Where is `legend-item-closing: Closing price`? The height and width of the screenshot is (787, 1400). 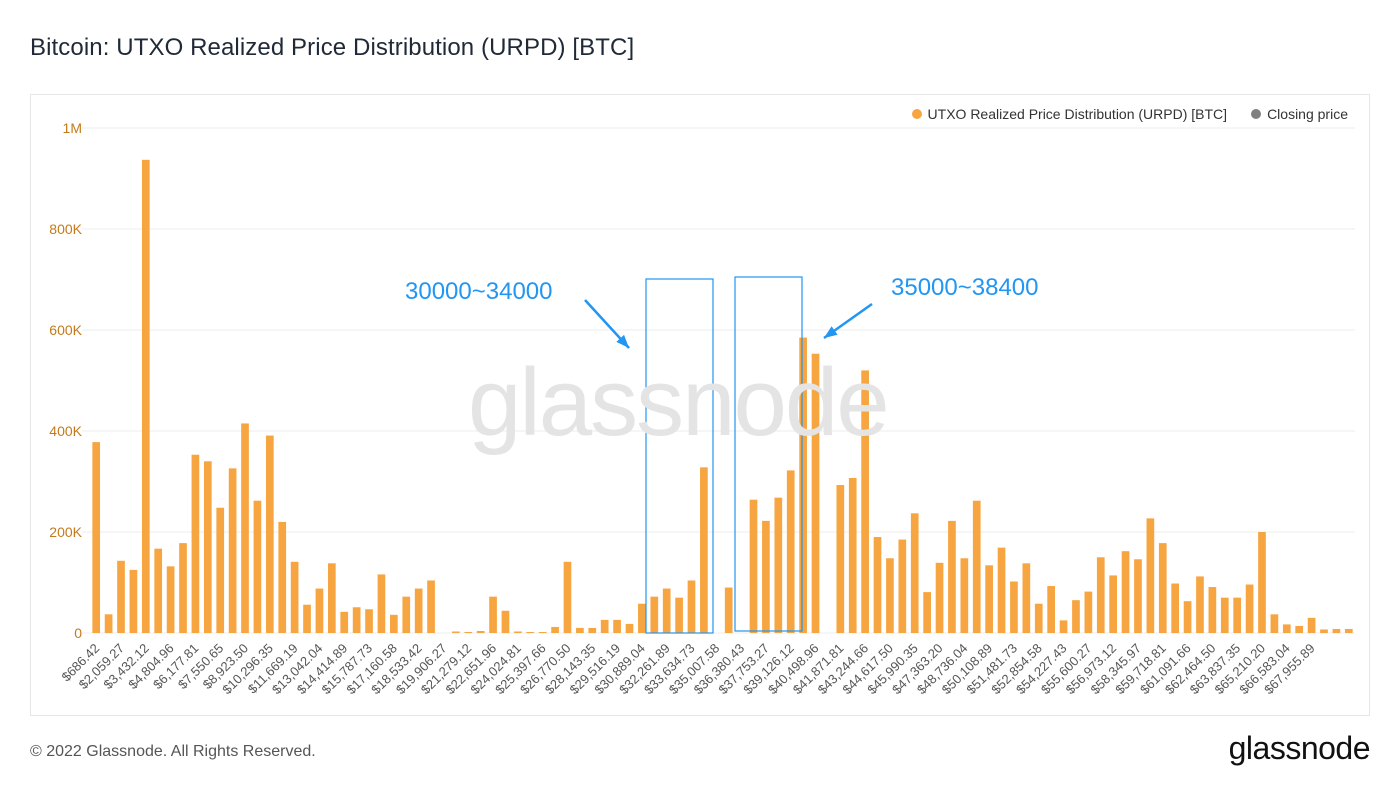
legend-item-closing: Closing price is located at coordinates (1299, 114).